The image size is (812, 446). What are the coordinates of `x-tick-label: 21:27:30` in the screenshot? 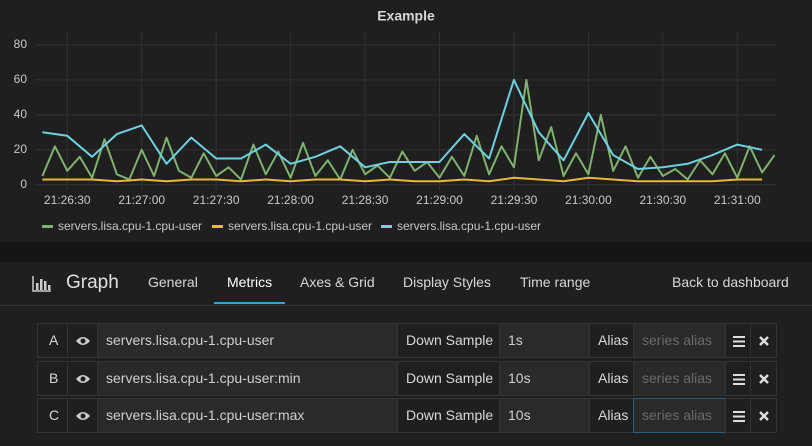 It's located at (216, 200).